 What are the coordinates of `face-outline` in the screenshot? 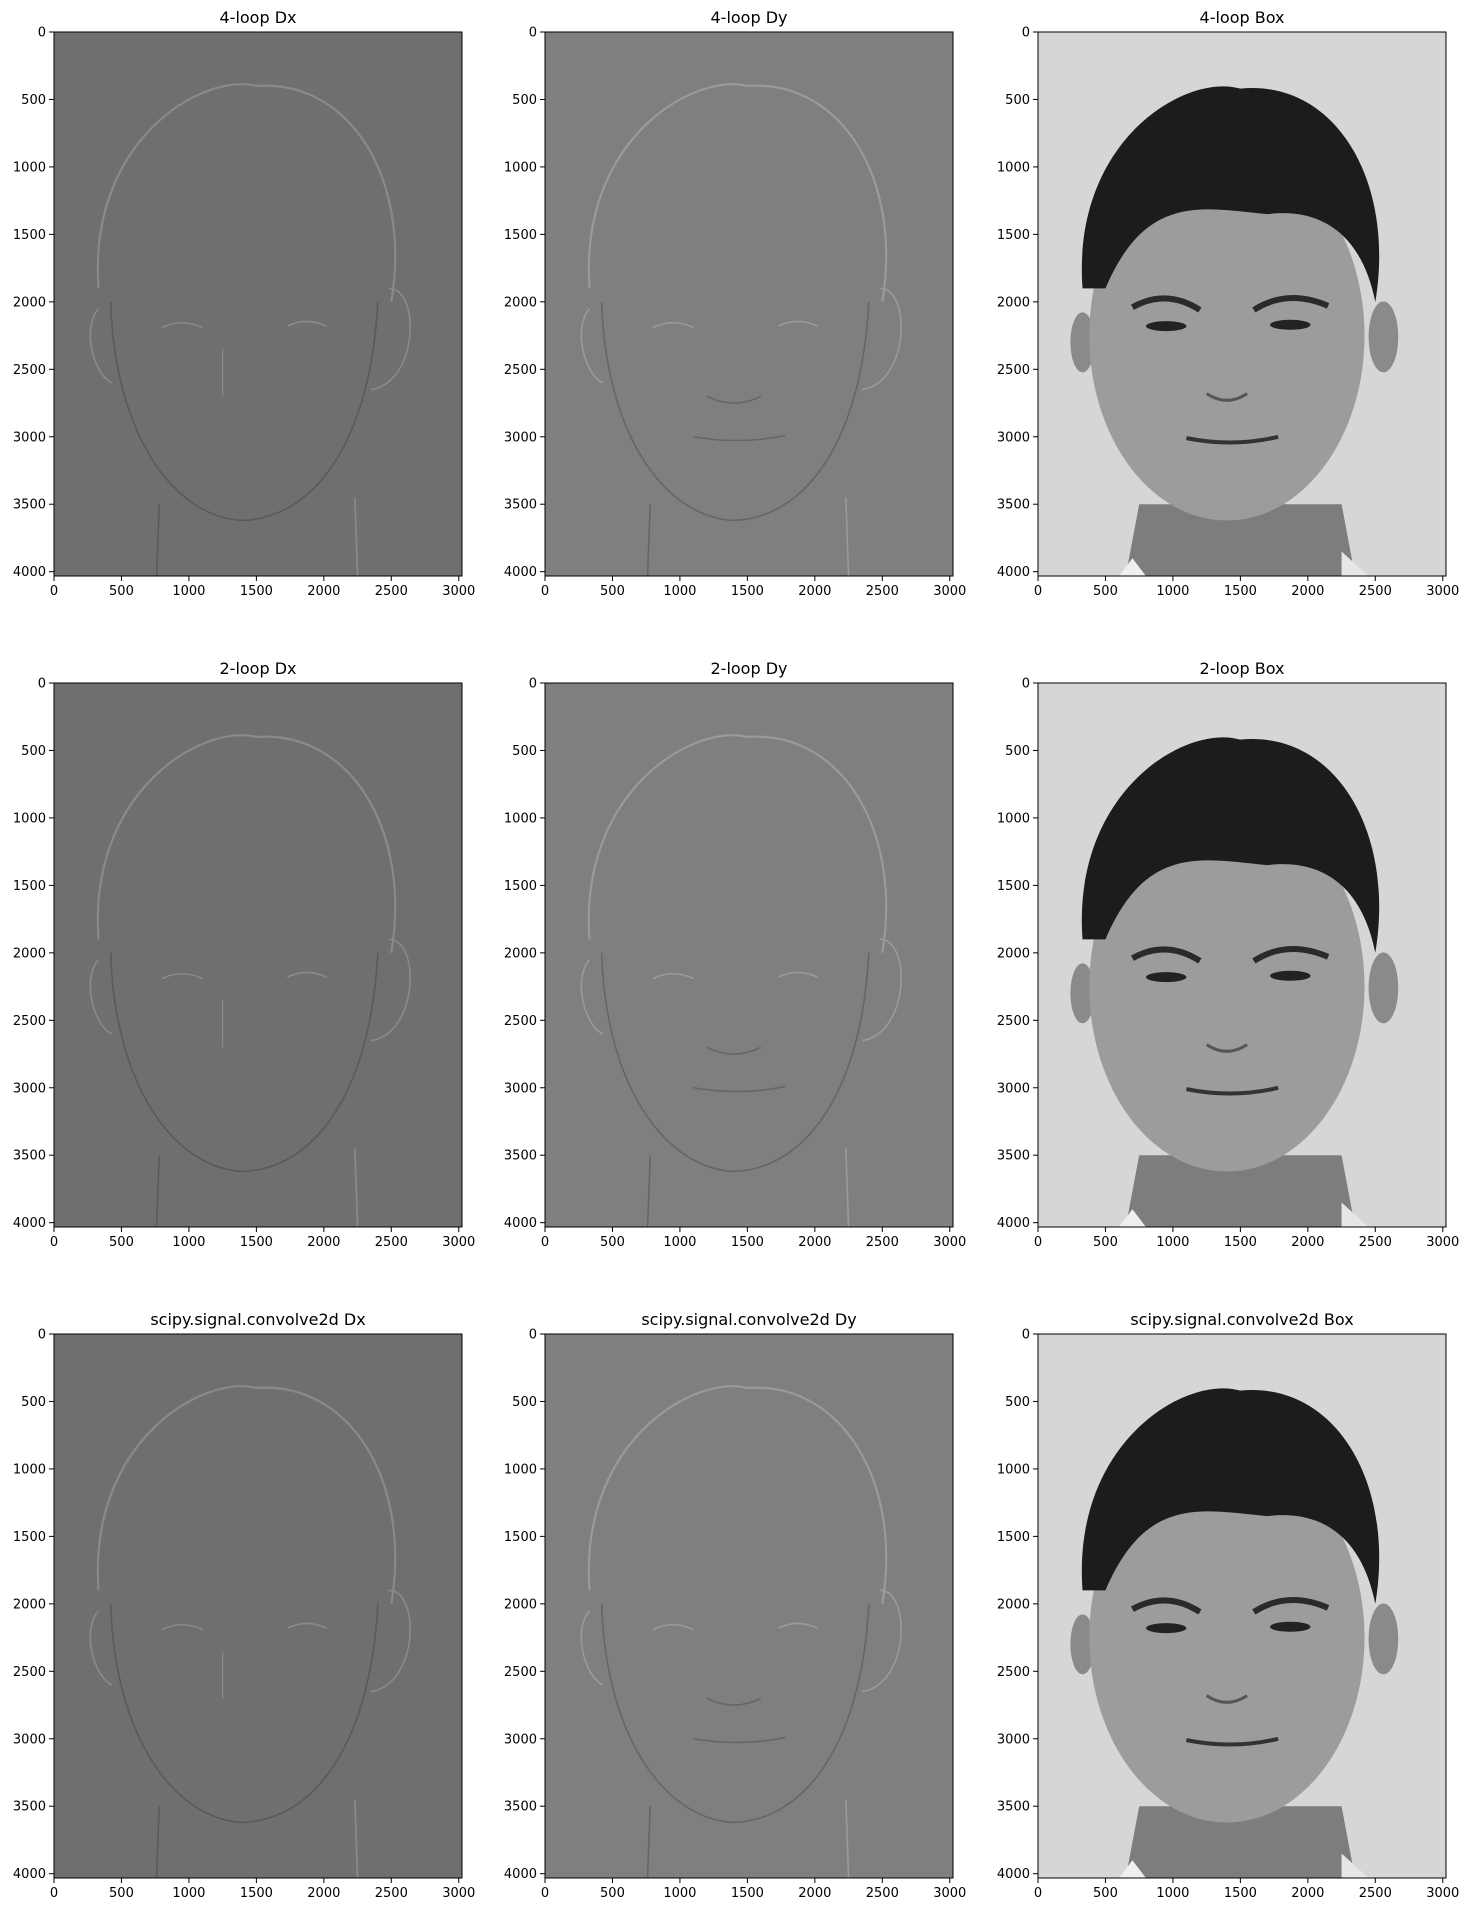 It's located at (735, 1713).